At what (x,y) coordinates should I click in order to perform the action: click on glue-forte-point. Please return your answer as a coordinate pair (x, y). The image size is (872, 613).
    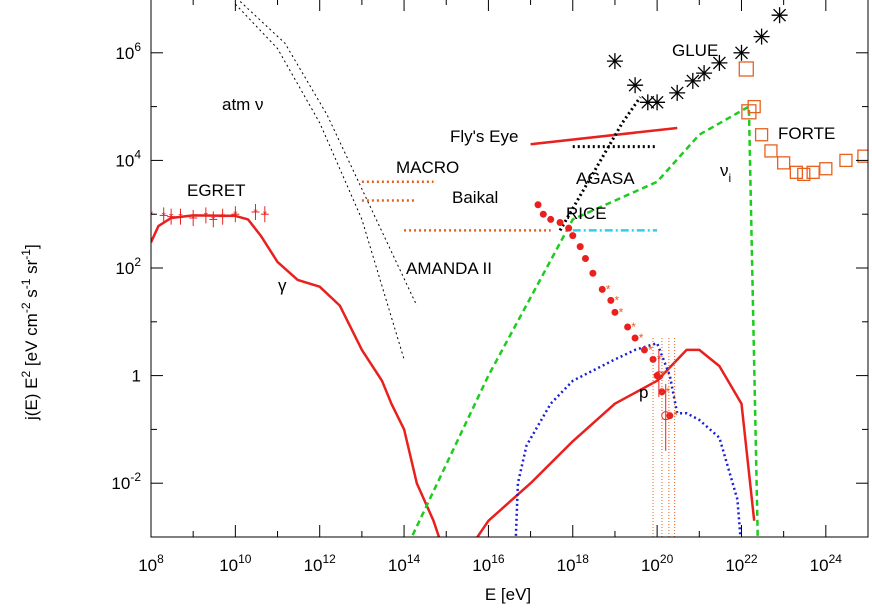
    Looking at the image, I should click on (746, 69).